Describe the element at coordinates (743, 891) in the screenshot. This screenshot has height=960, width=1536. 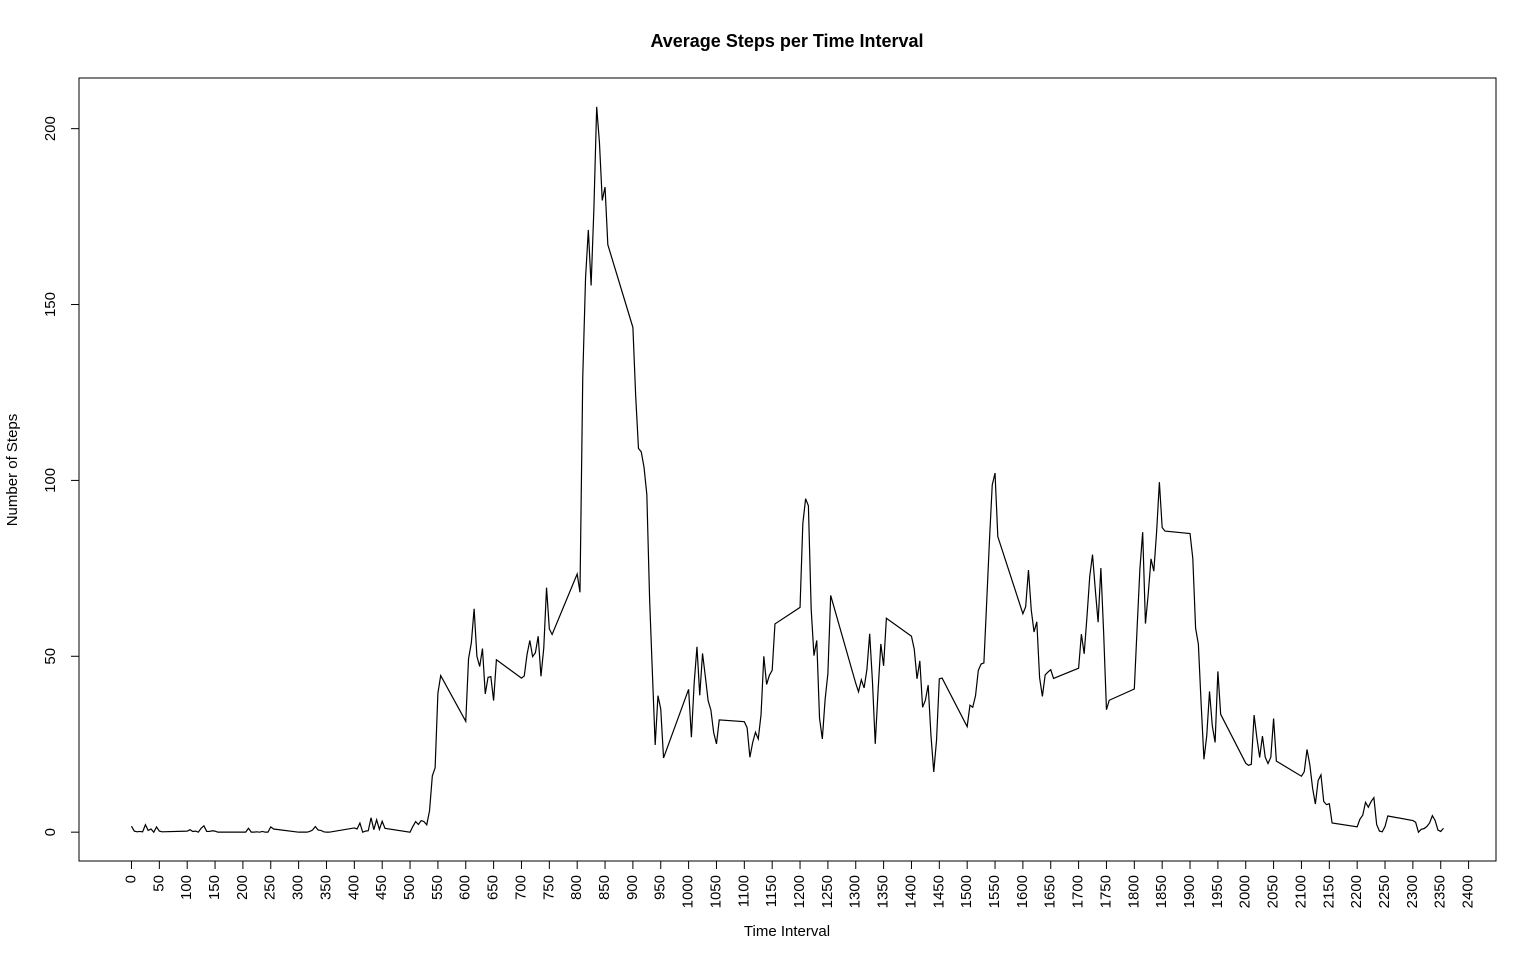
I see `x-tick-label: 1100` at that location.